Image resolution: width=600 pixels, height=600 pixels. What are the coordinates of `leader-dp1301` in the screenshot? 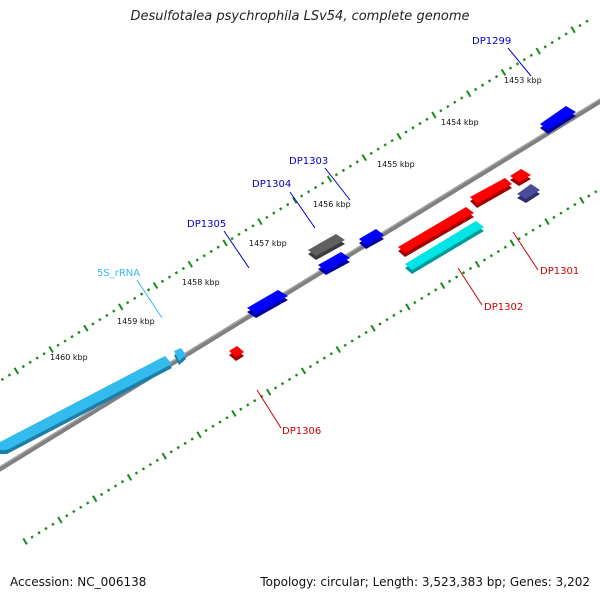 It's located at (525, 251).